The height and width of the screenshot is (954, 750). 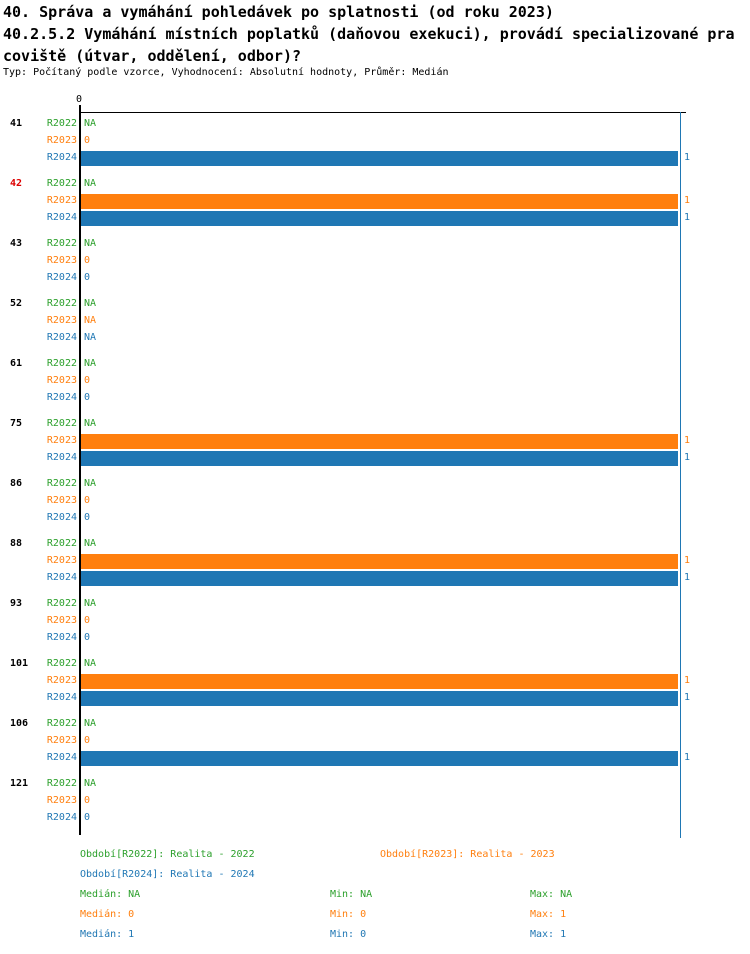 What do you see at coordinates (16, 123) in the screenshot?
I see `group-label: 41` at bounding box center [16, 123].